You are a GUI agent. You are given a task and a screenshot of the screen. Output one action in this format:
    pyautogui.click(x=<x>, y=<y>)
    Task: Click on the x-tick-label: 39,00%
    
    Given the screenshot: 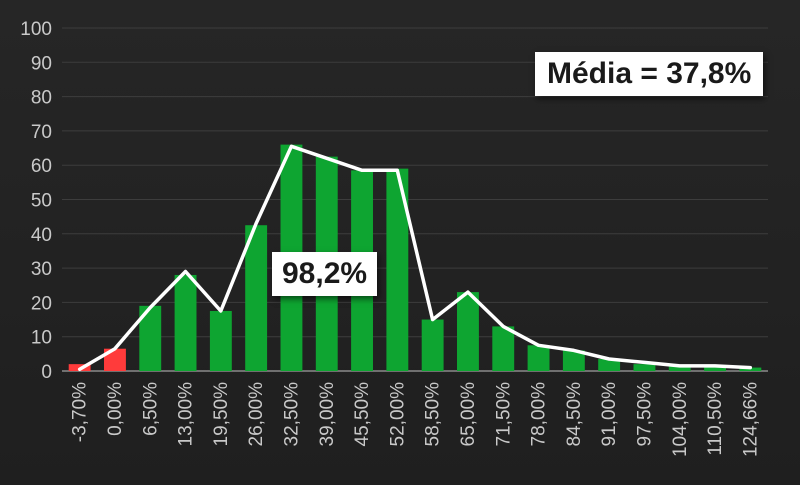 What is the action you would take?
    pyautogui.click(x=327, y=414)
    